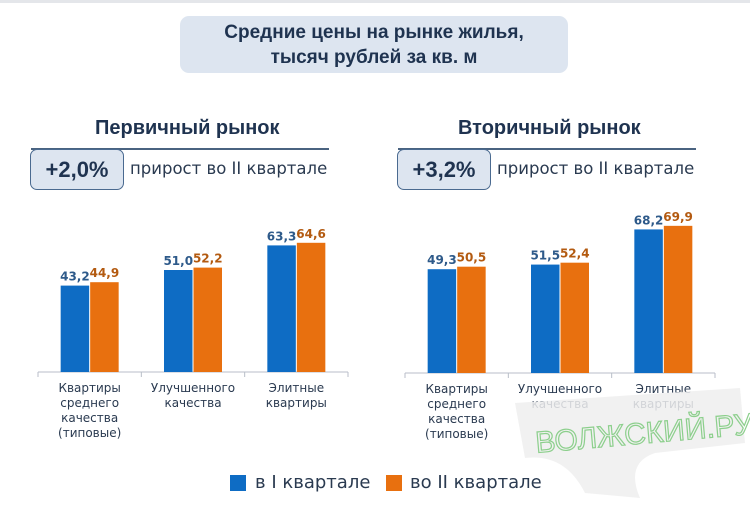 The image size is (750, 516). I want to click on data-label: 44,9, so click(105, 273).